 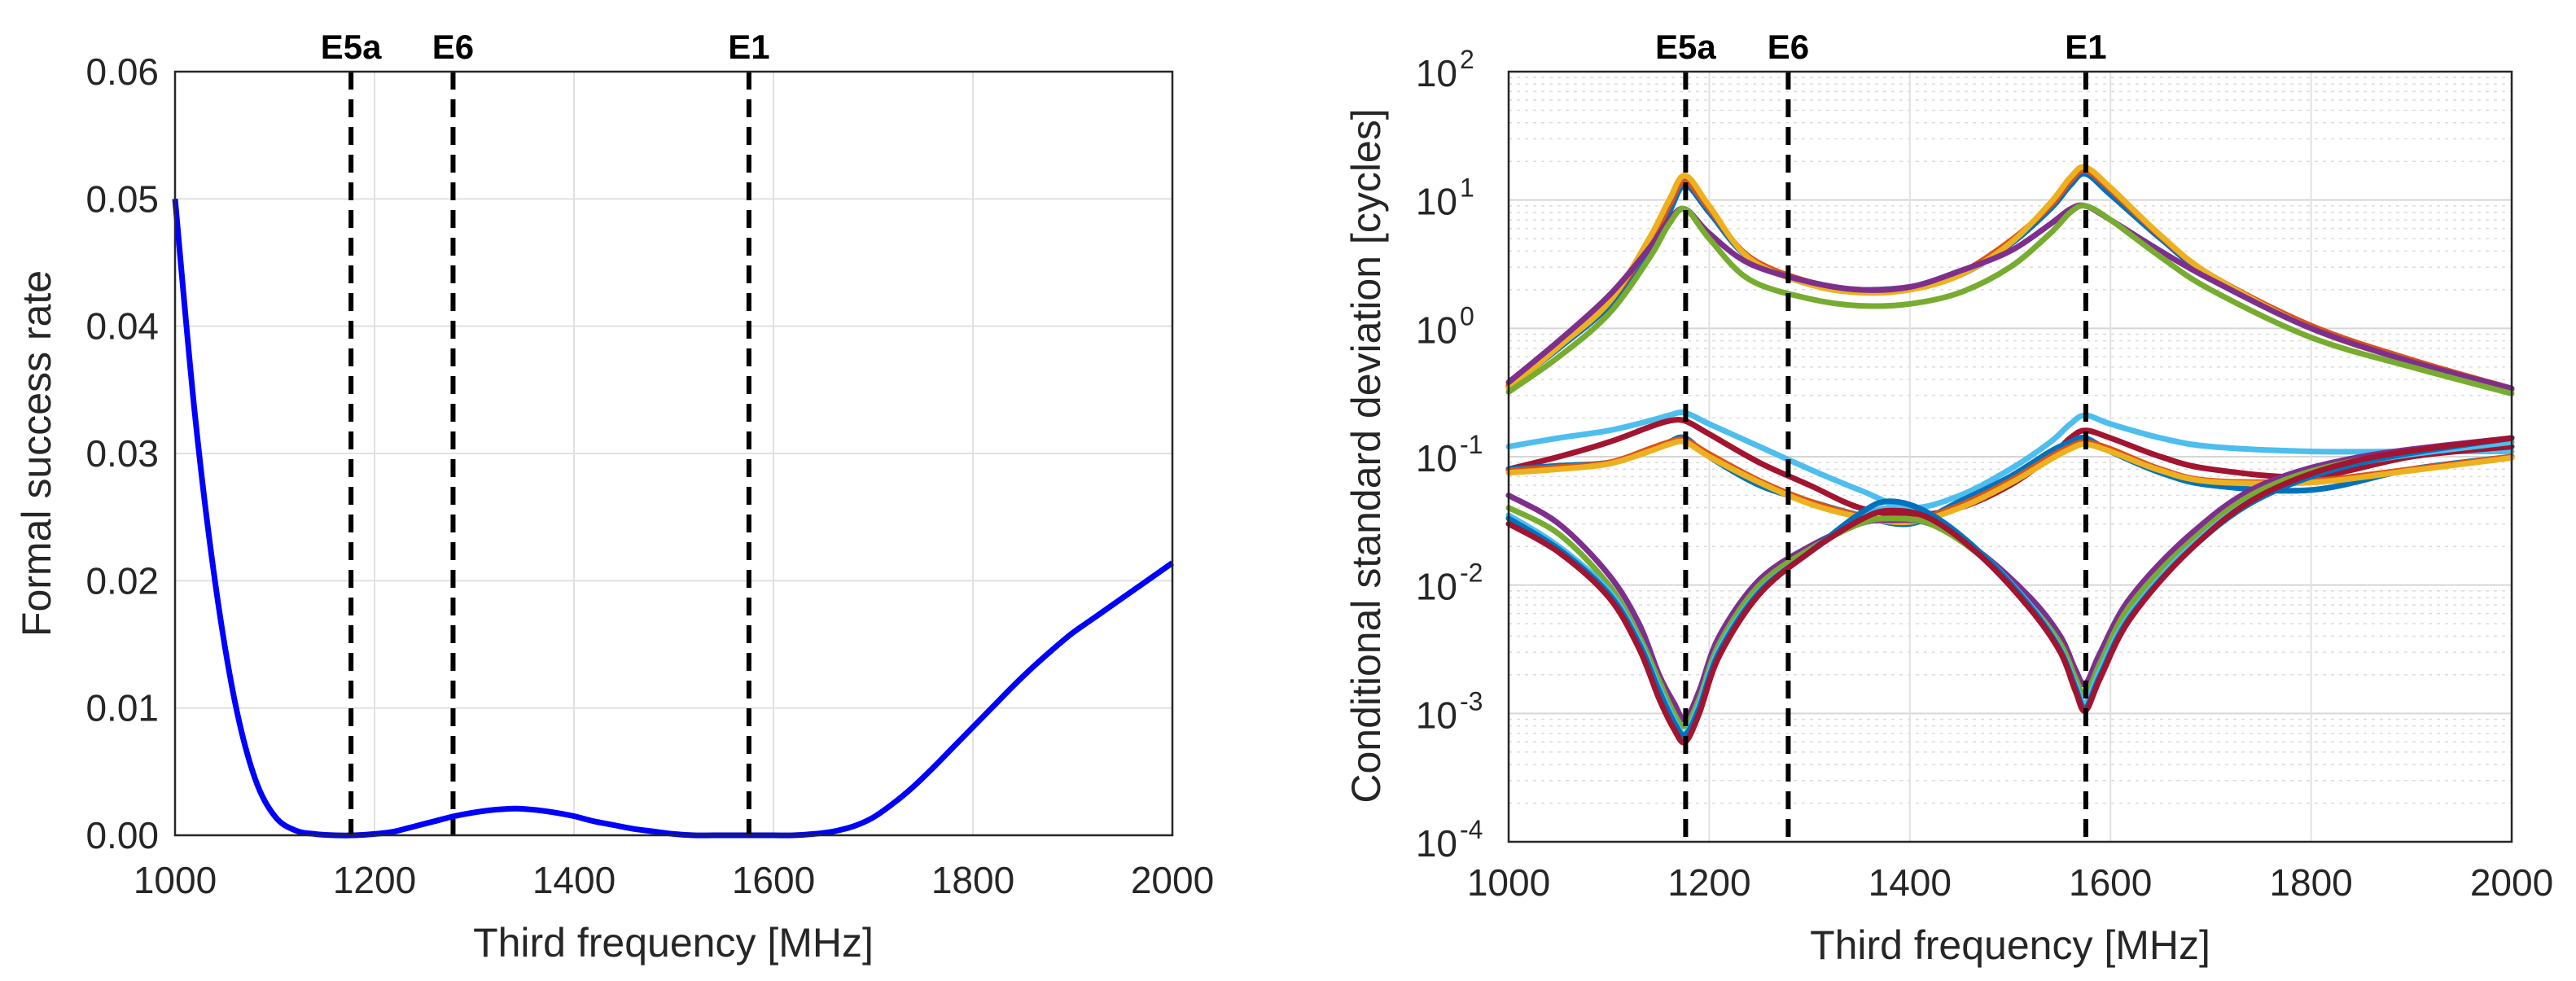 What do you see at coordinates (1788, 47) in the screenshot?
I see `right-vline-label: E6` at bounding box center [1788, 47].